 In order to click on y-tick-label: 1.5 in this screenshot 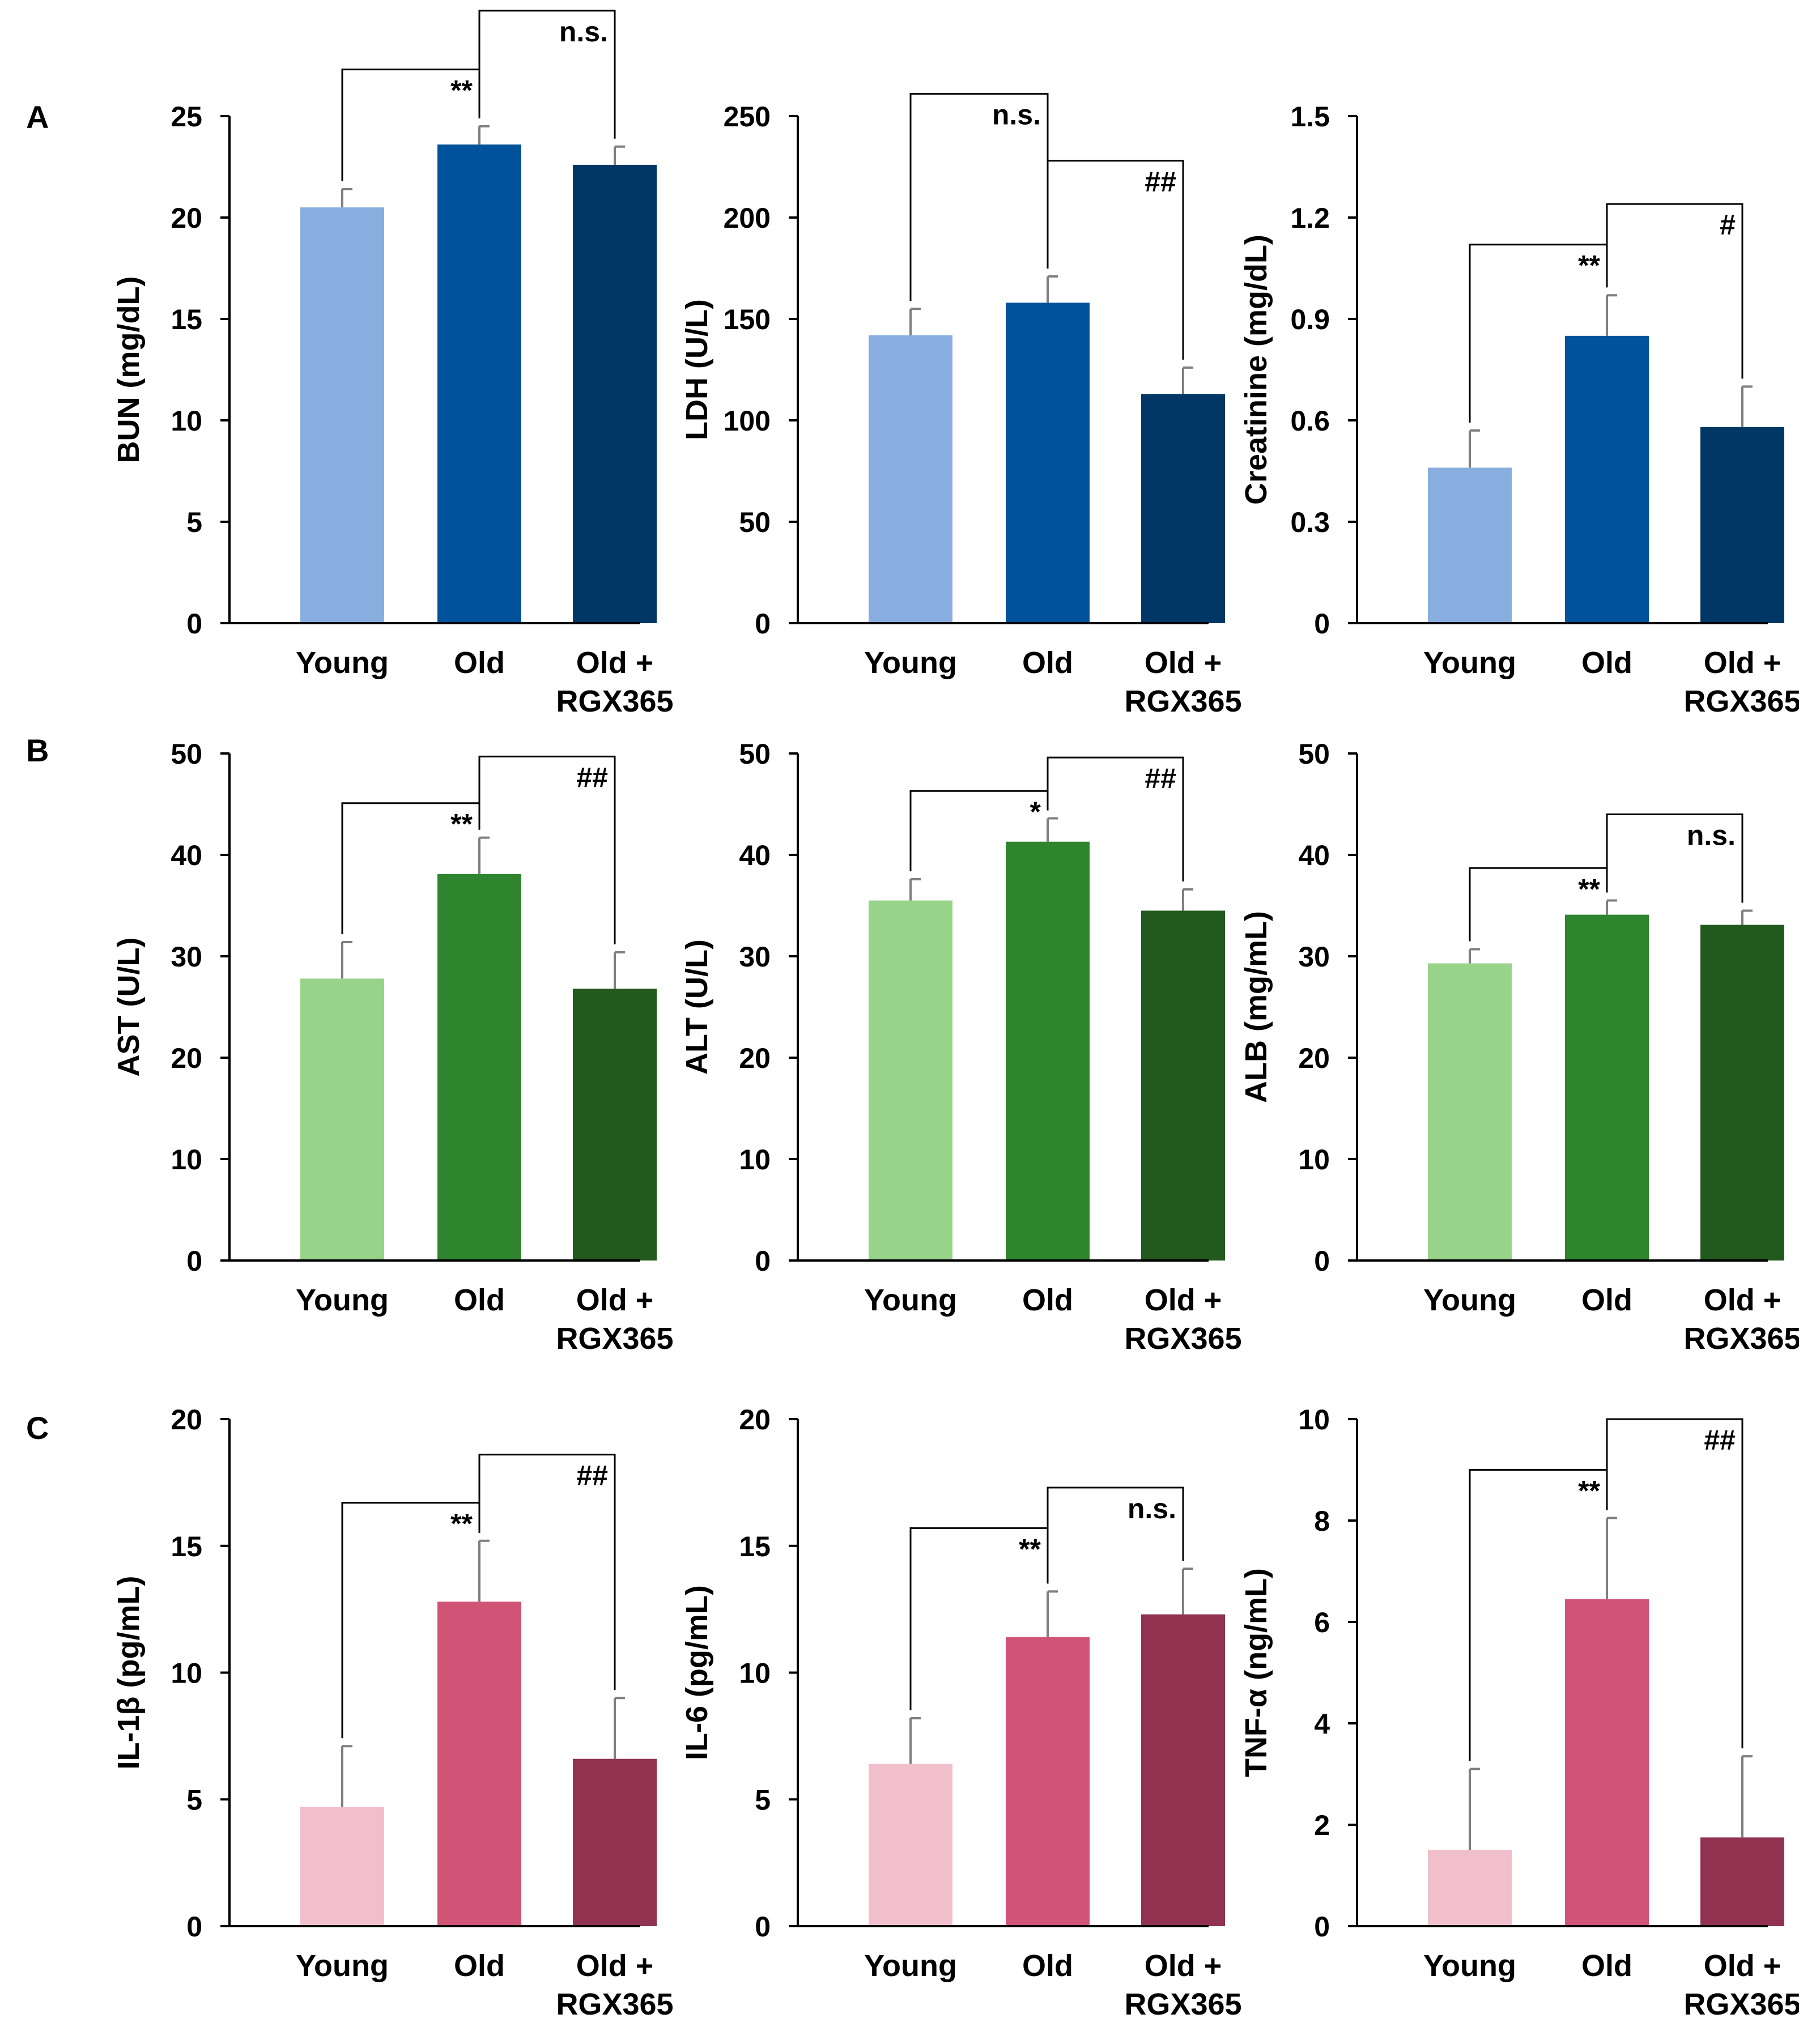, I will do `click(1310, 117)`.